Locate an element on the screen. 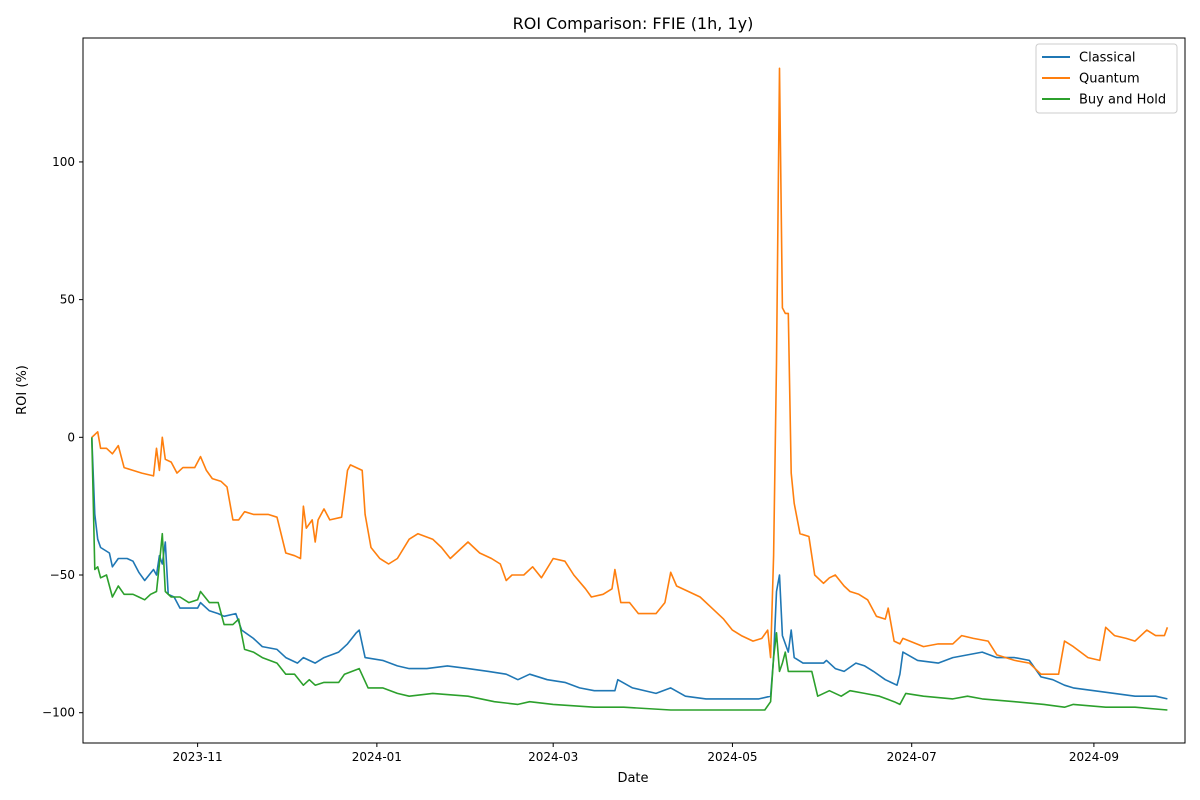 Image resolution: width=1200 pixels, height=800 pixels. y-axis: −100 −50 0 50 100 is located at coordinates (62, 437).